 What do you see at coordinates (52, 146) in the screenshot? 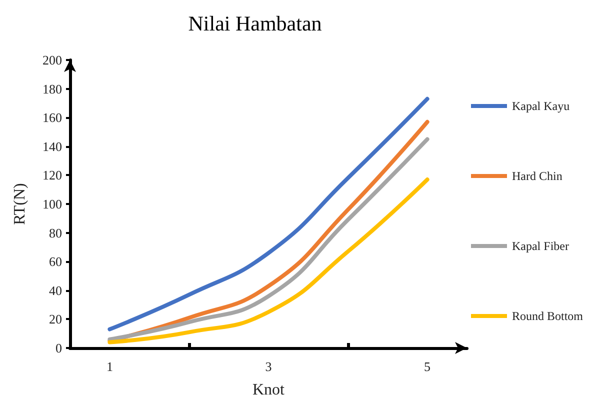
I see `y-tick-label: 140` at bounding box center [52, 146].